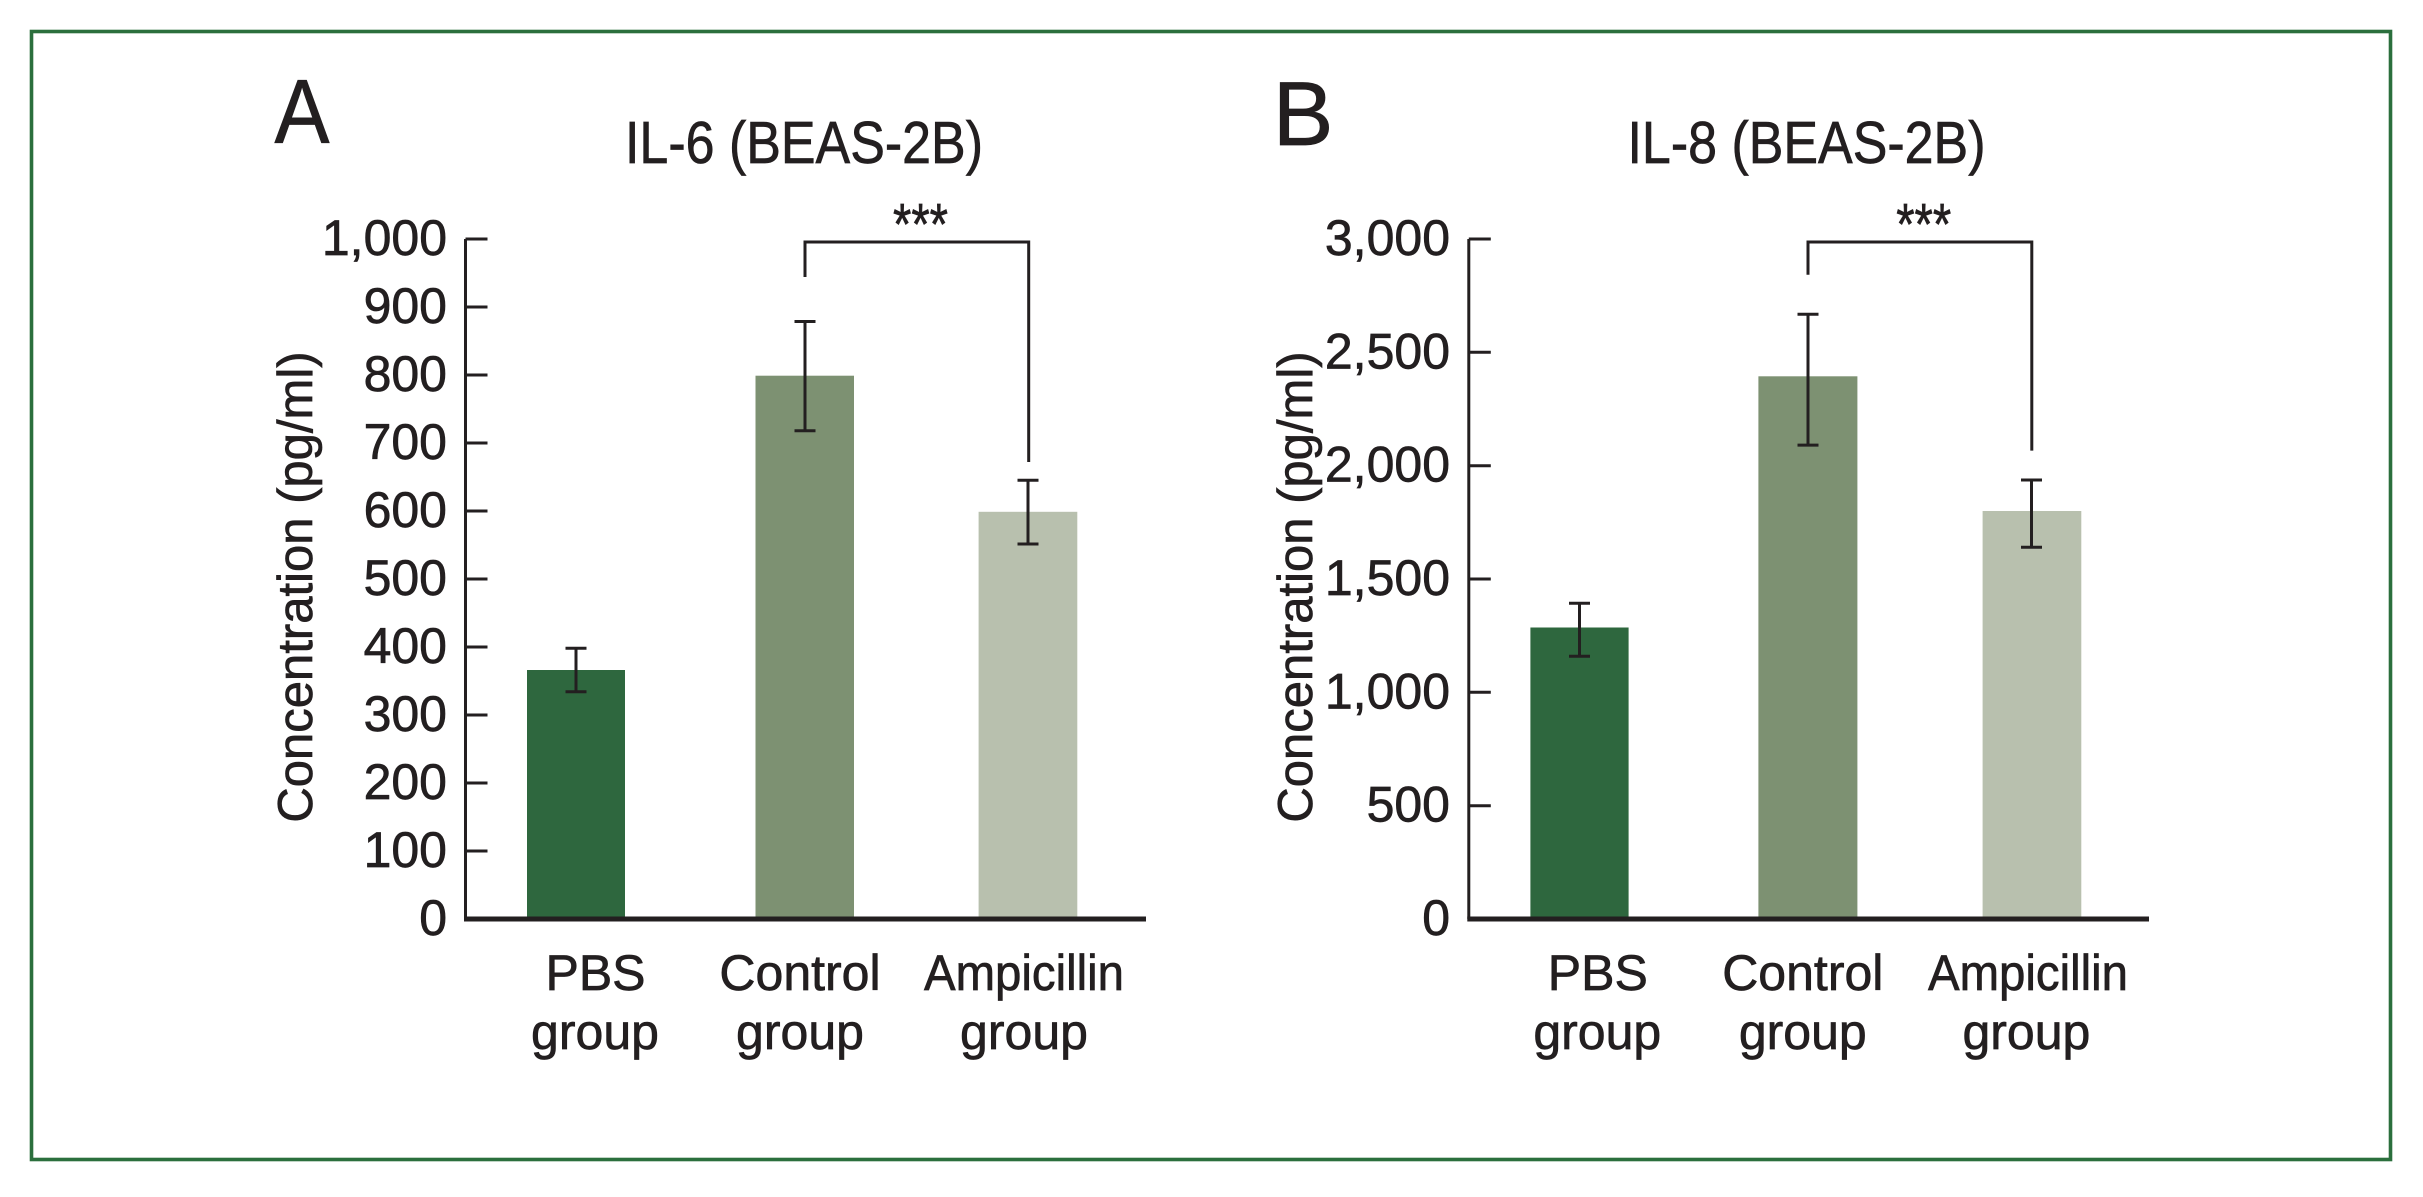 The height and width of the screenshot is (1197, 2423). I want to click on svg-text: 600, so click(405, 510).